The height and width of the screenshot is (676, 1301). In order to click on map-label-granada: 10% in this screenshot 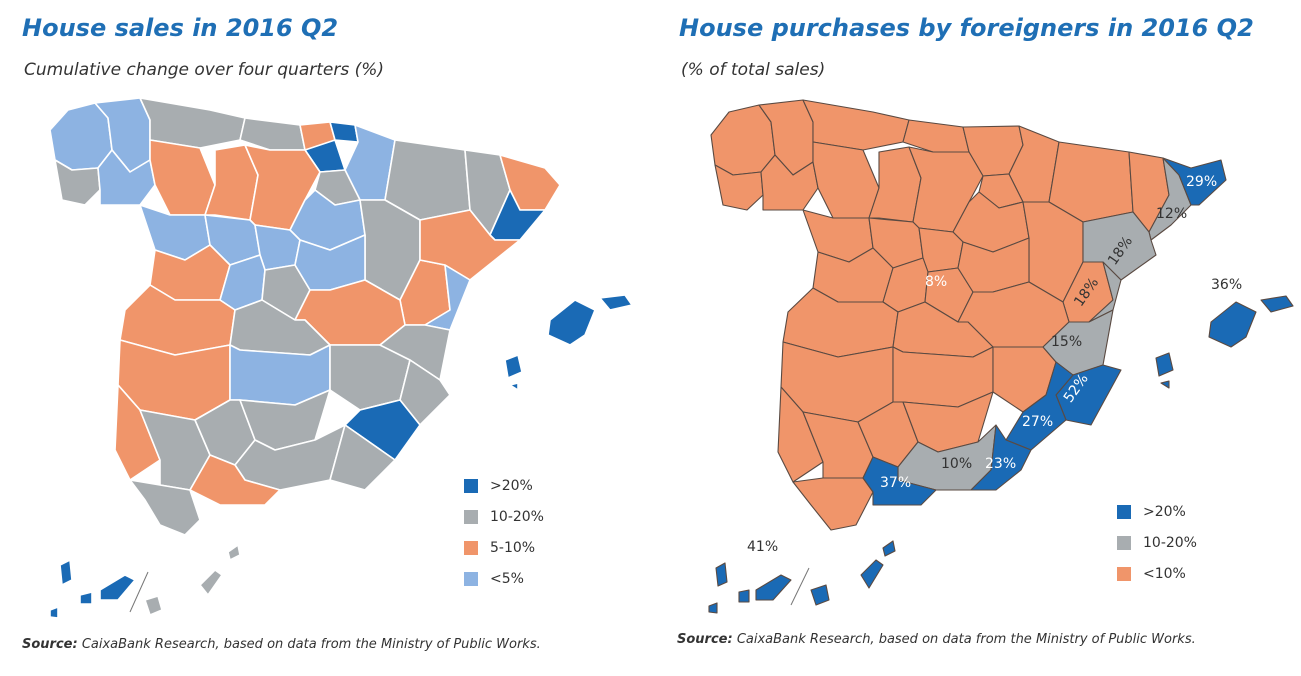, I will do `click(956, 464)`.